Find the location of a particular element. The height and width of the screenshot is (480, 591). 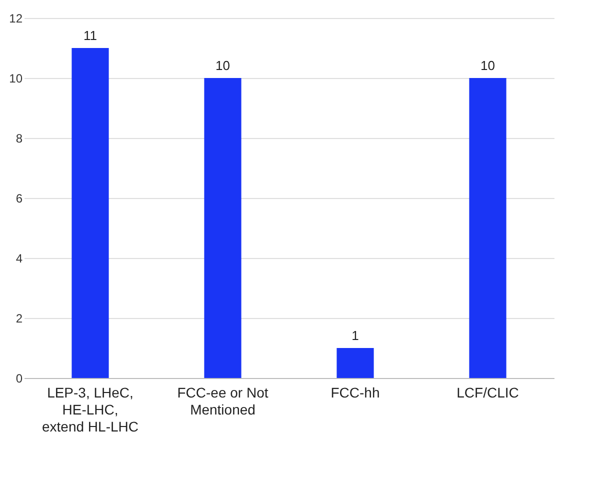

y-tick-label: 0 is located at coordinates (19, 379).